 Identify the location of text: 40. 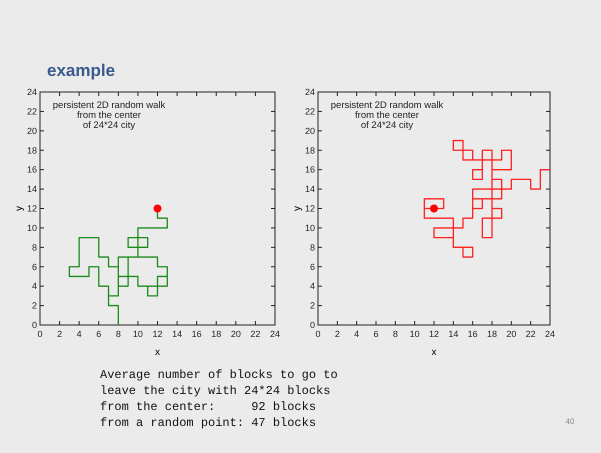
(570, 421).